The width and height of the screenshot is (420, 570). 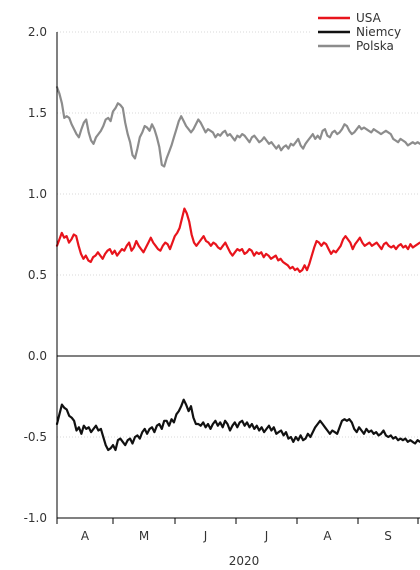 I want to click on x-axis-title: 2020, so click(x=244, y=561).